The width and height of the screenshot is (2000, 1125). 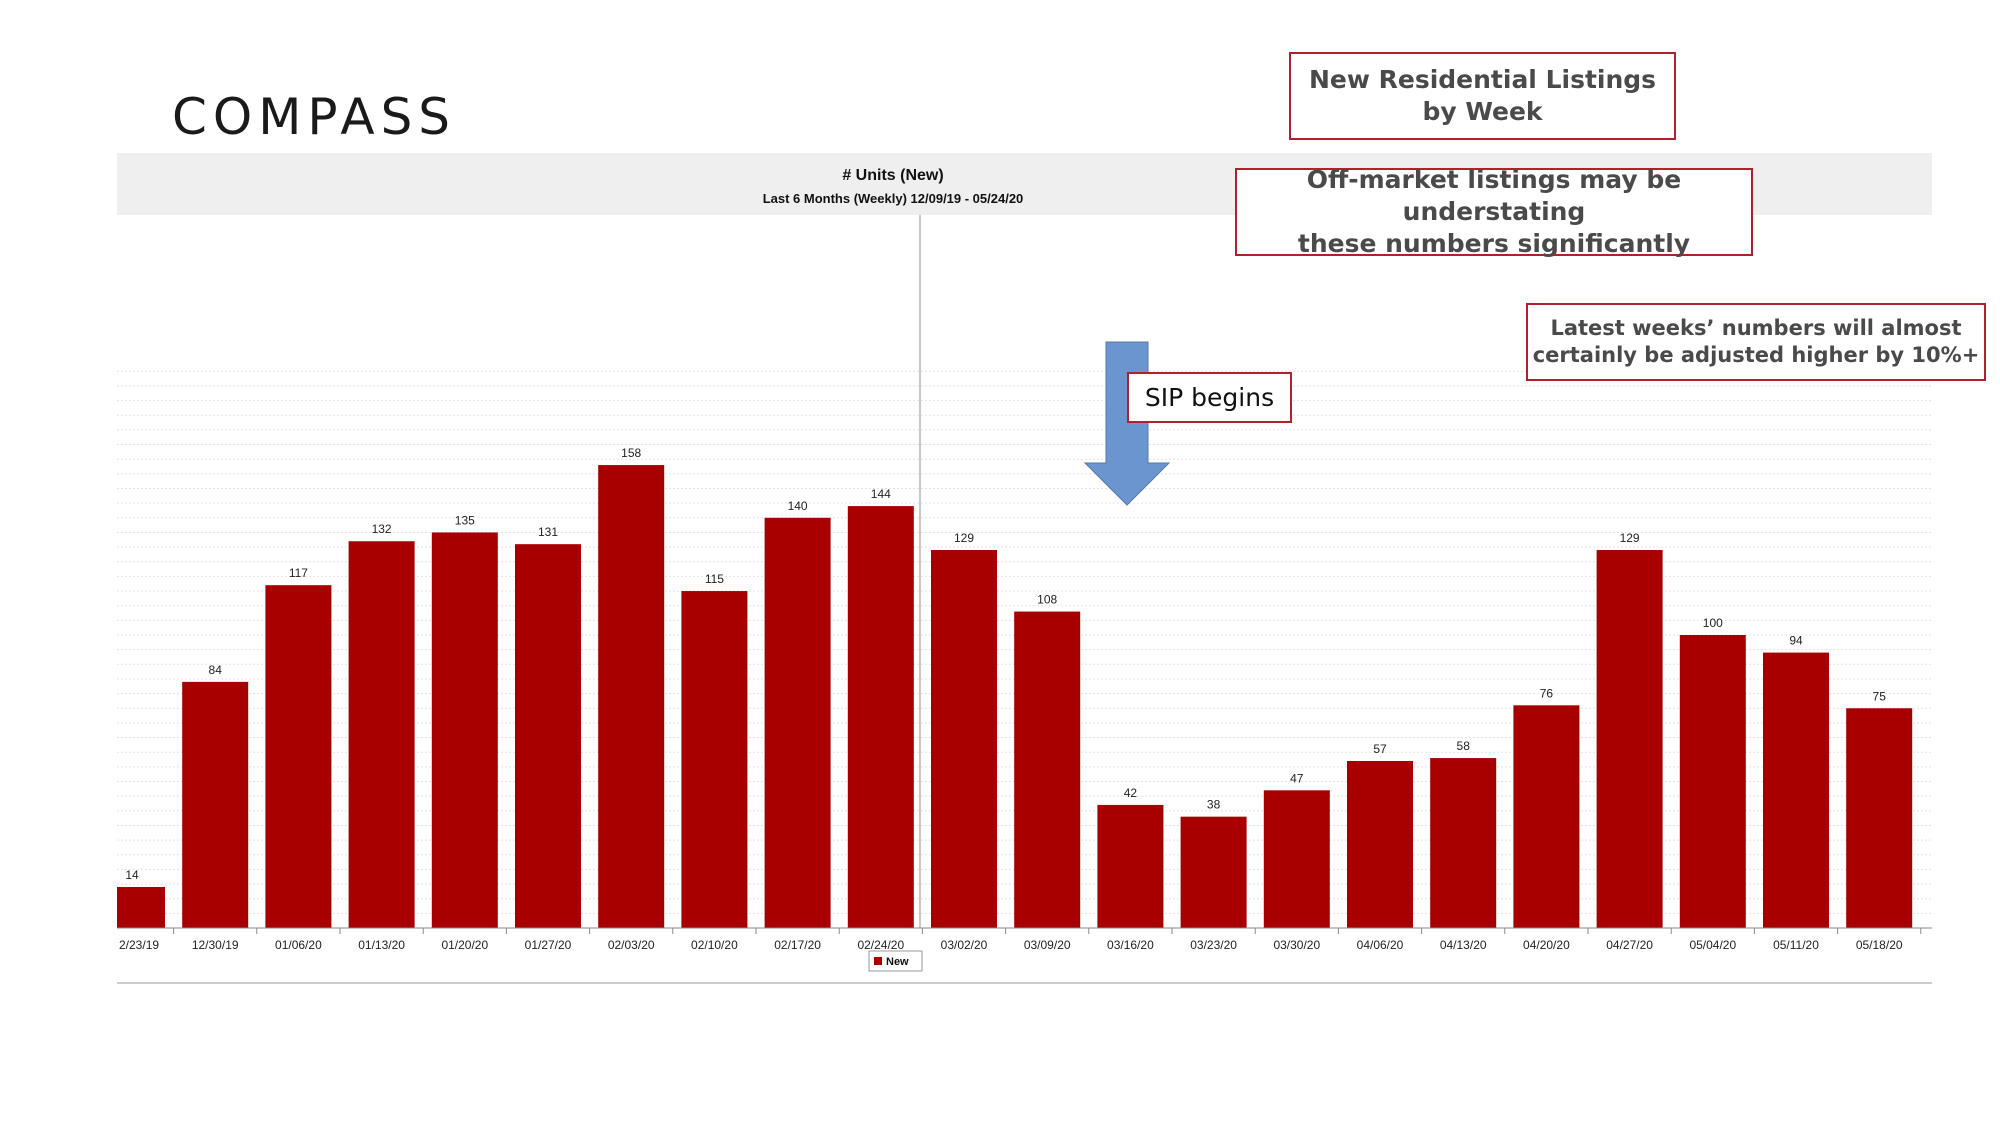 I want to click on legend-label: New, so click(x=897, y=962).